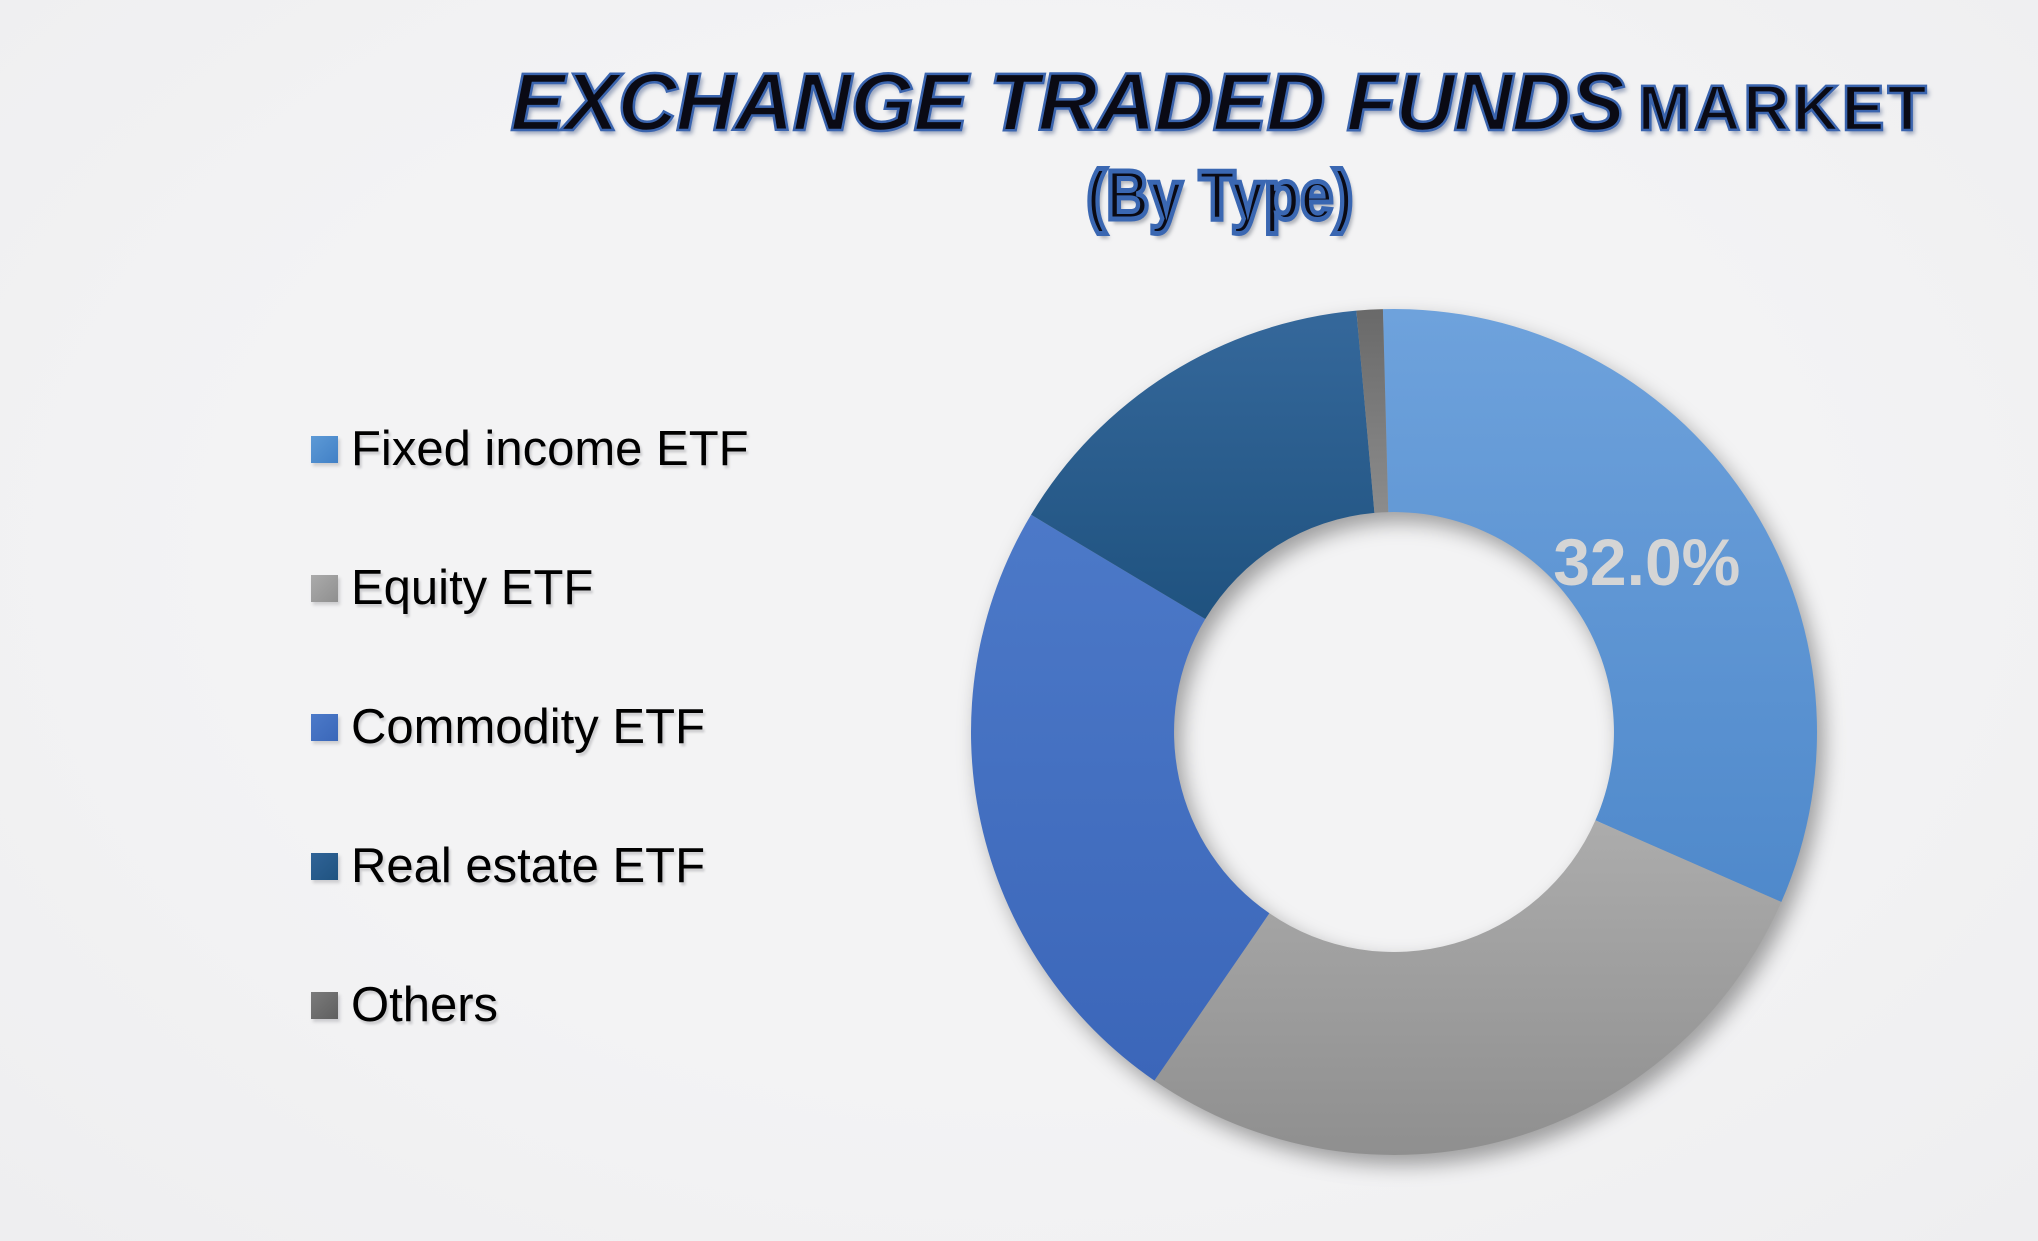  Describe the element at coordinates (1067, 102) in the screenshot. I see `chart-title-main: EXCHANGE TRADED FUNDS` at that location.